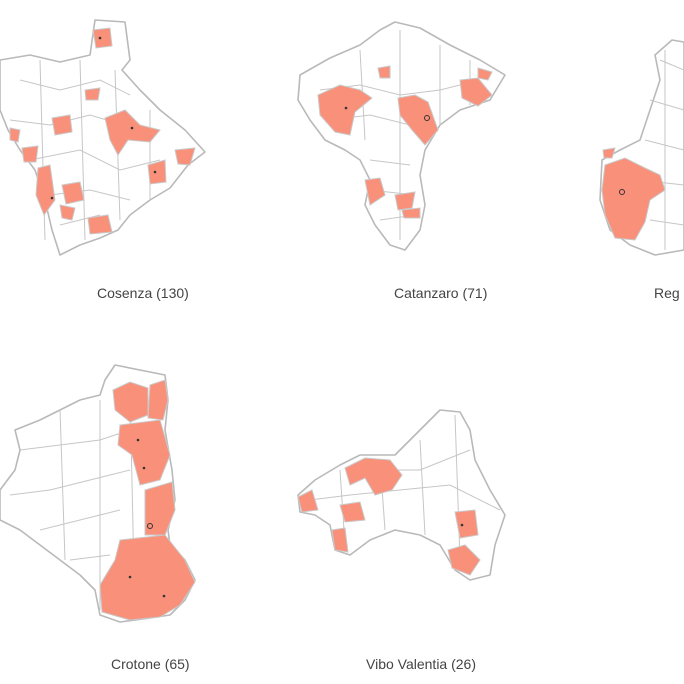 Image resolution: width=684 pixels, height=684 pixels. I want to click on map-label: Vibo Valentia (26), so click(421, 664).